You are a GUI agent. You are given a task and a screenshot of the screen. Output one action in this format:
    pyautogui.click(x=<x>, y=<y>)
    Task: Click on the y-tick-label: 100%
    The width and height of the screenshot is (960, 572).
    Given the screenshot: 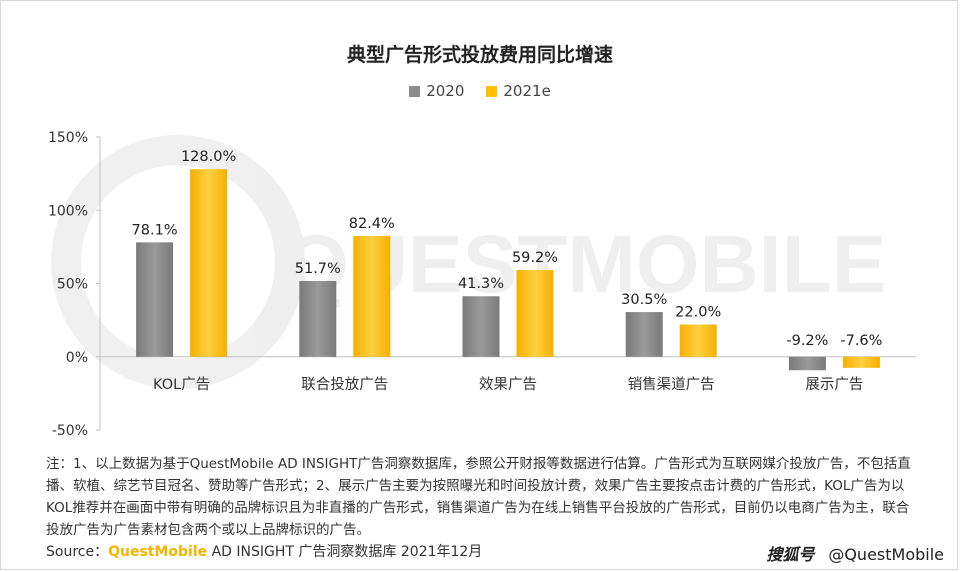 What is the action you would take?
    pyautogui.click(x=68, y=211)
    